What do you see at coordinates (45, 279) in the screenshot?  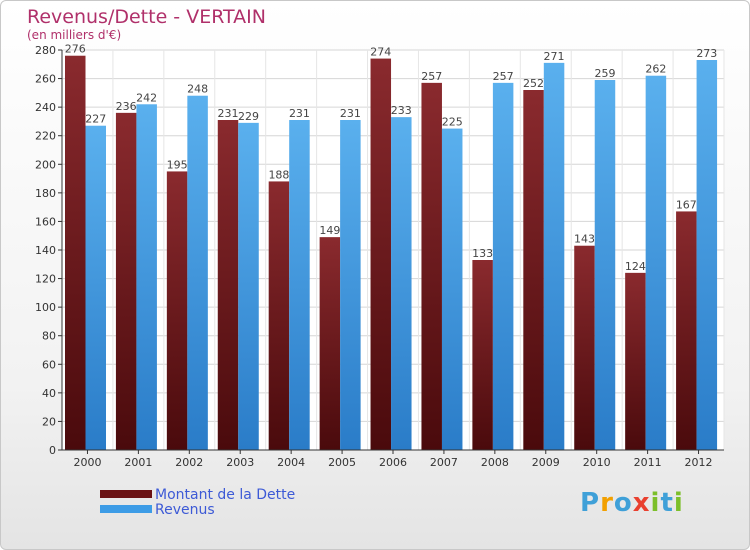 I see `y-tick-label: 120` at bounding box center [45, 279].